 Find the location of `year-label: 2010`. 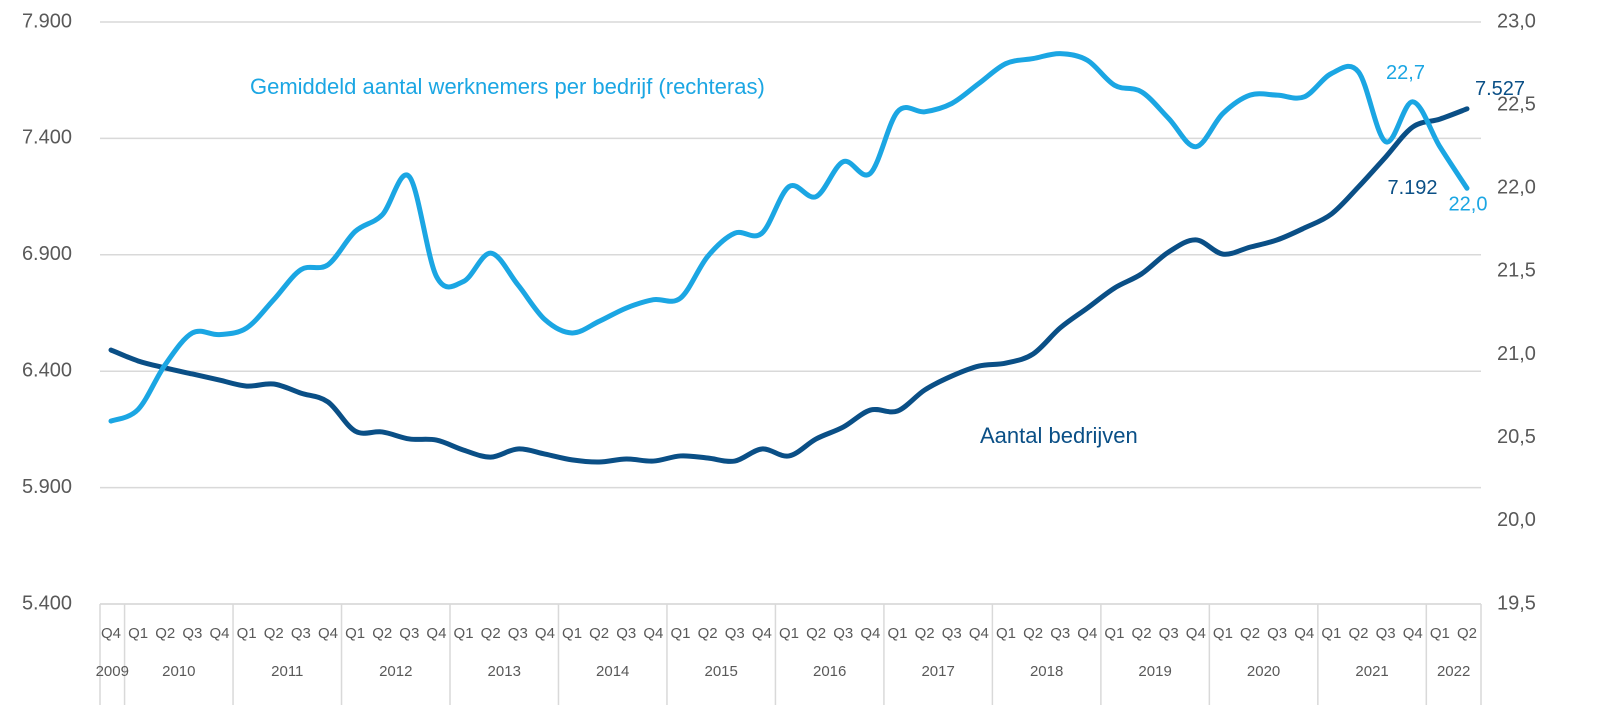

year-label: 2010 is located at coordinates (178, 671).